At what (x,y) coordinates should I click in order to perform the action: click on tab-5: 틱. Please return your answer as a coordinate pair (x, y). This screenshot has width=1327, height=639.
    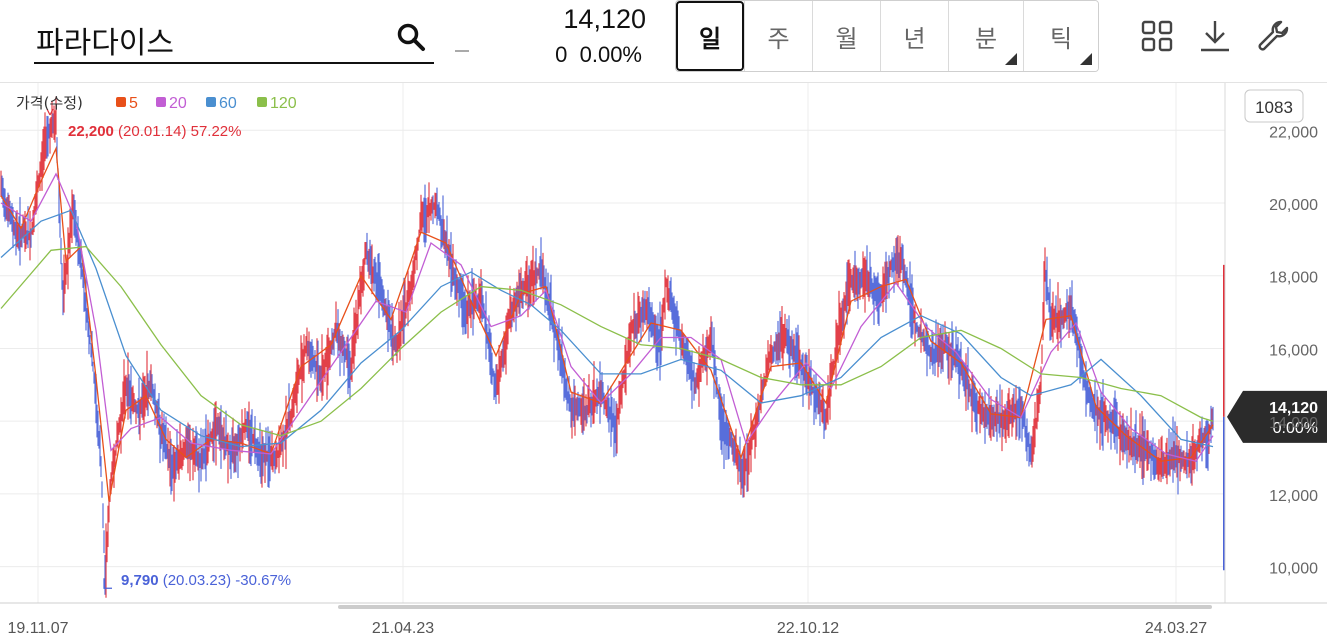
    Looking at the image, I should click on (1060, 36).